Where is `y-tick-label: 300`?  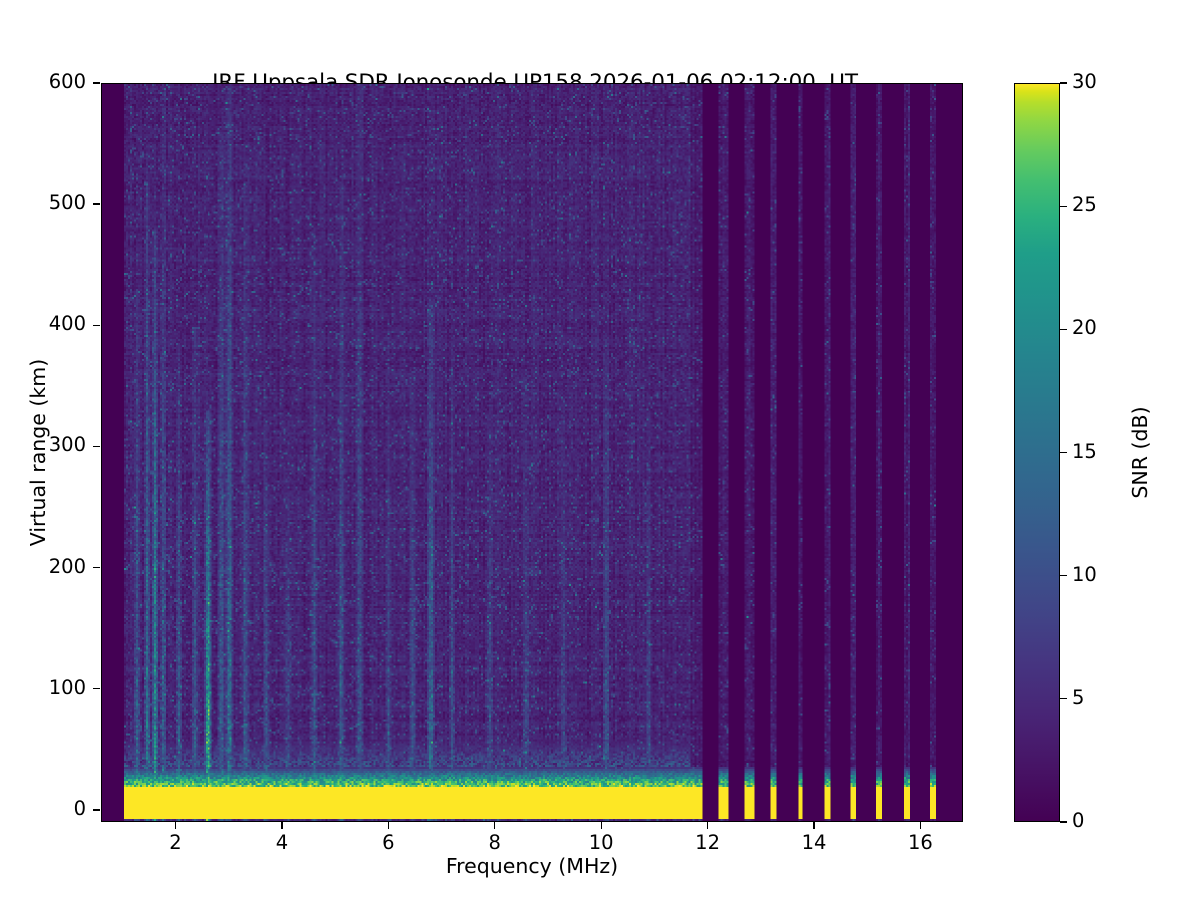
y-tick-label: 300 is located at coordinates (67, 445).